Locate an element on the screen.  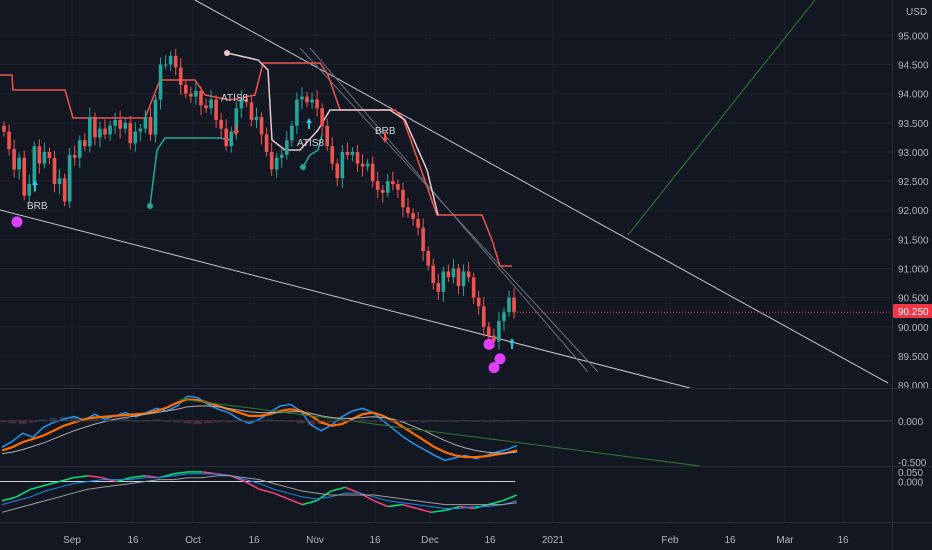
oscillator-pane is located at coordinates (259, 492).